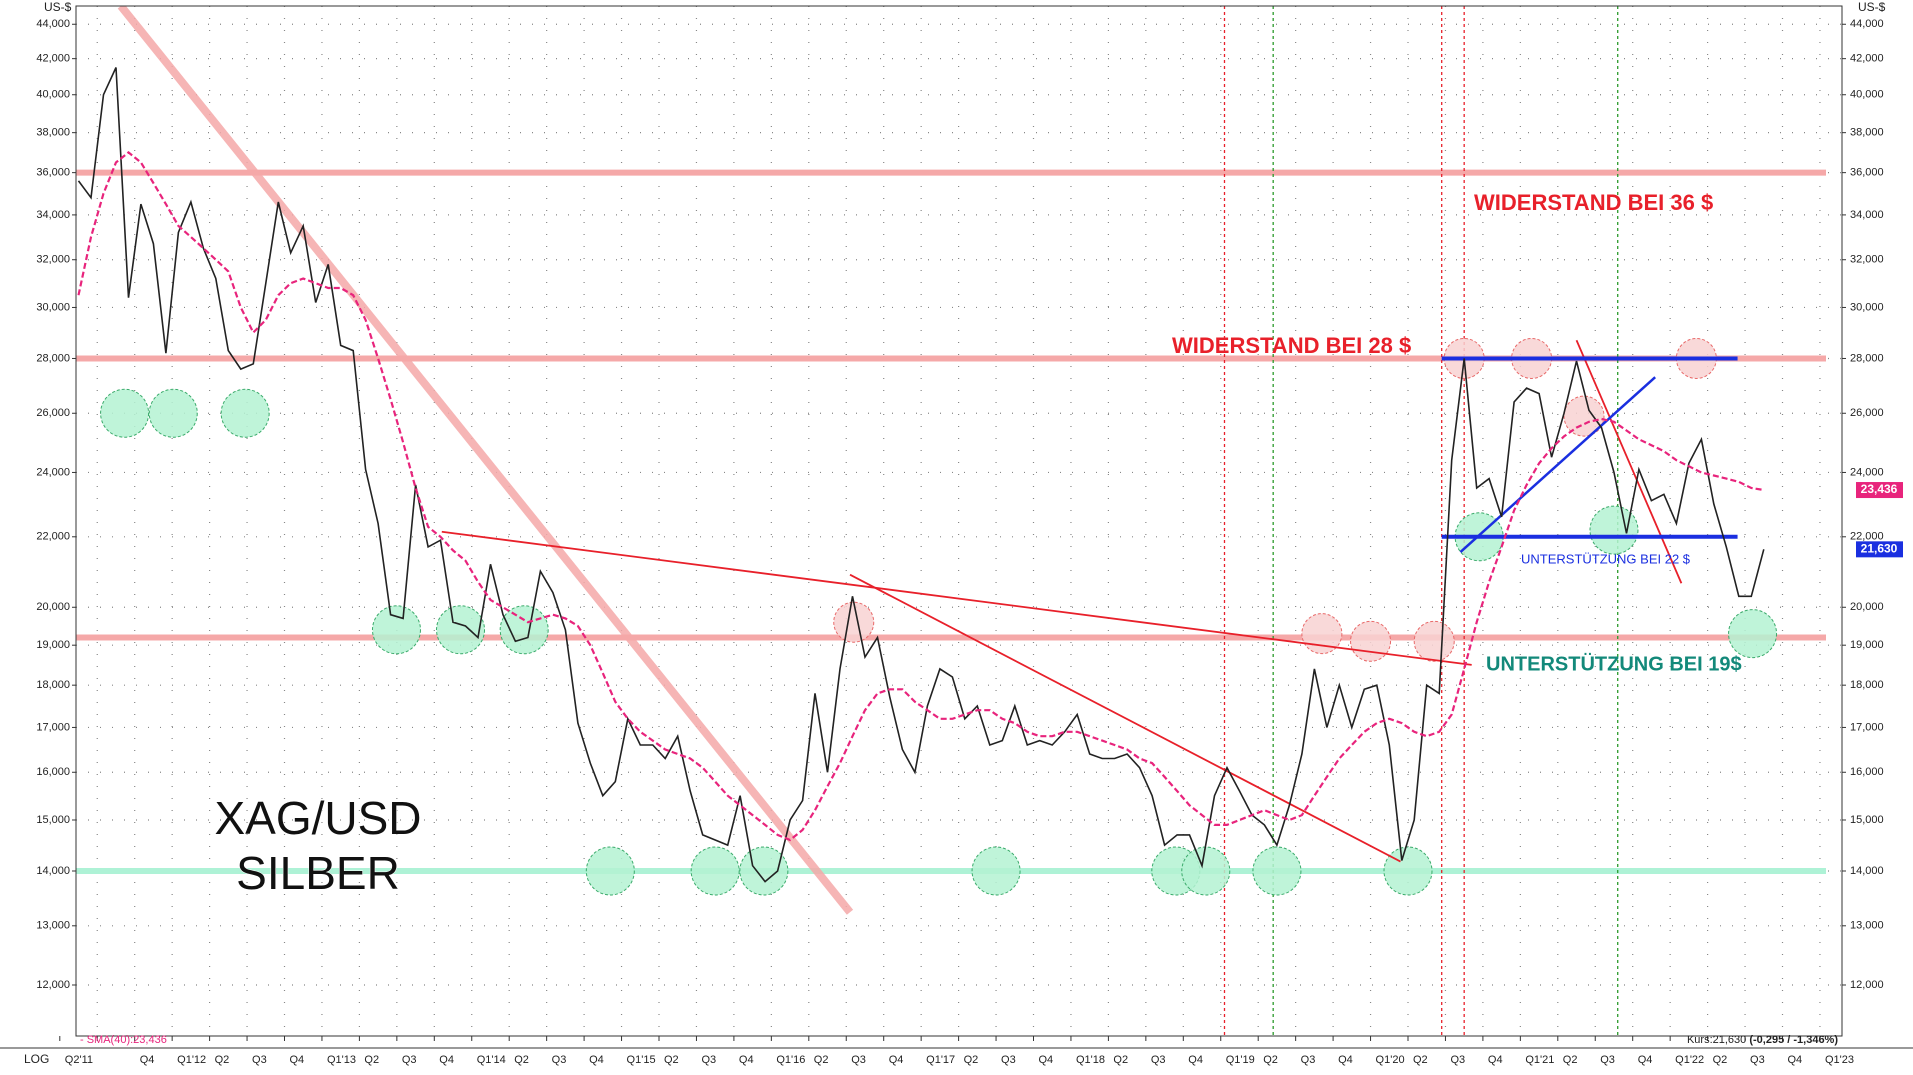 Image resolution: width=1913 pixels, height=1075 pixels. Describe the element at coordinates (53, 772) in the screenshot. I see `y-tick-label: 16,000` at that location.